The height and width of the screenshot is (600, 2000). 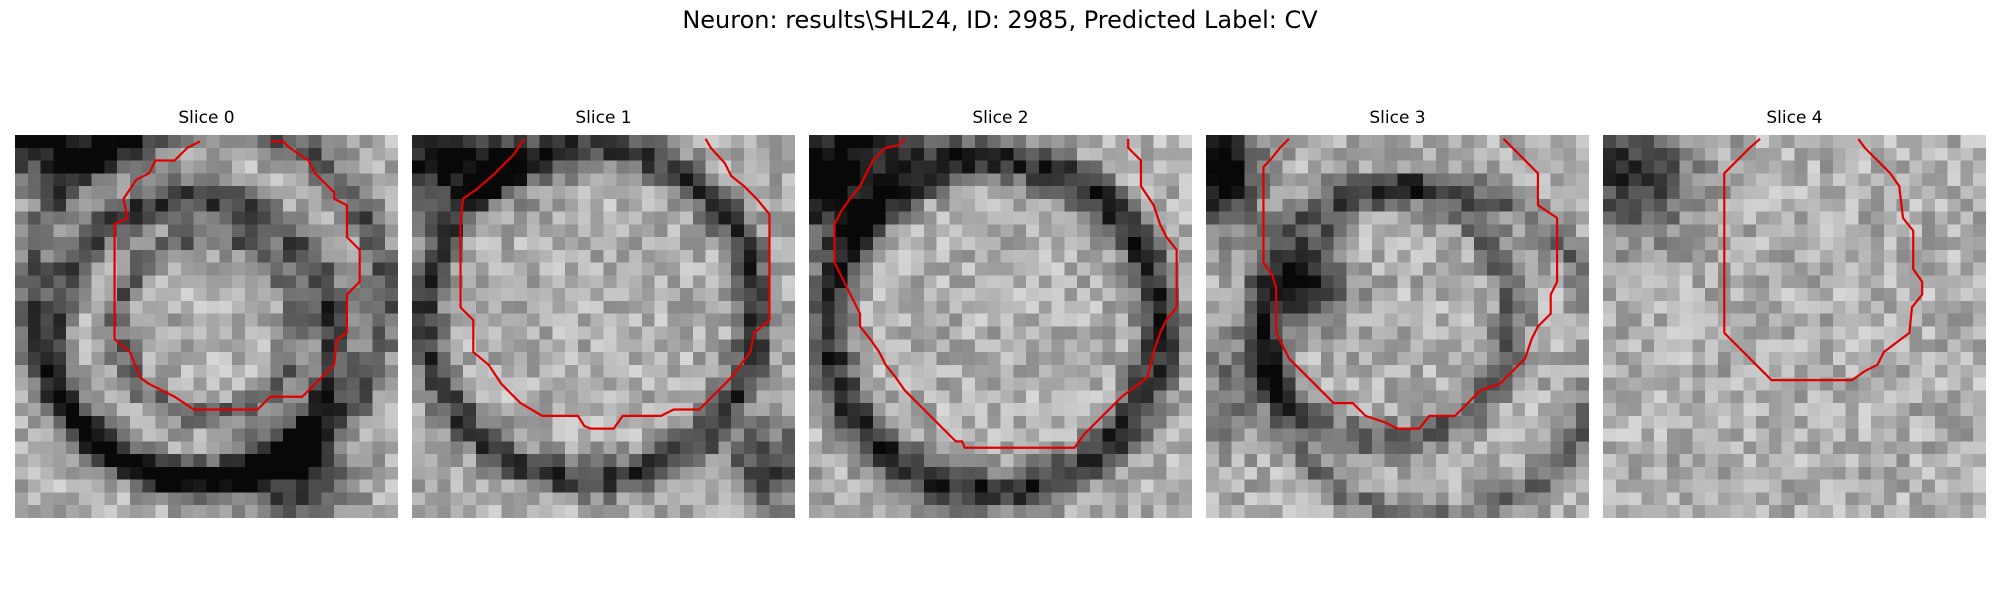 What do you see at coordinates (1794, 118) in the screenshot?
I see `panel-title: Slice 4` at bounding box center [1794, 118].